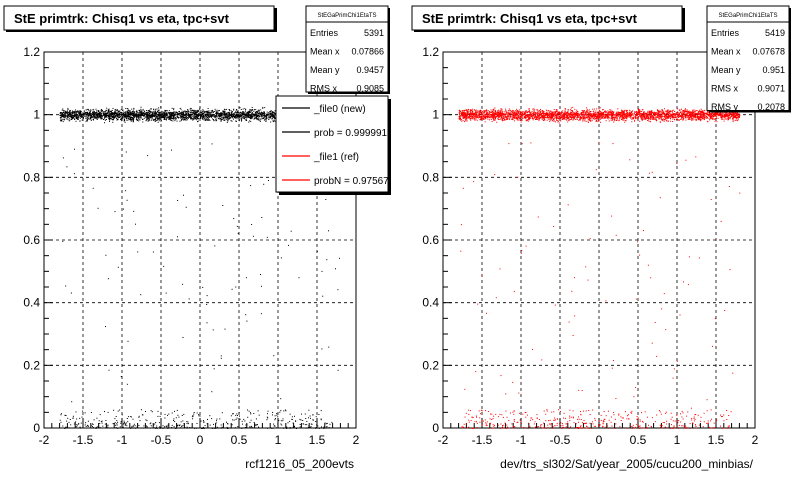 Image resolution: width=800 pixels, height=480 pixels. I want to click on legend-entry-label: _file1 (ref), so click(336, 157).